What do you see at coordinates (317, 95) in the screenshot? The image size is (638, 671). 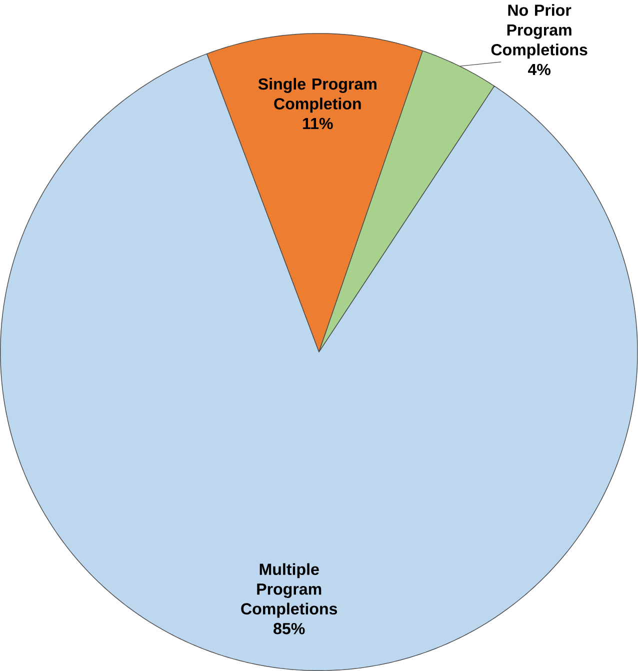 I see `slice-label: Single Program Completion` at bounding box center [317, 95].